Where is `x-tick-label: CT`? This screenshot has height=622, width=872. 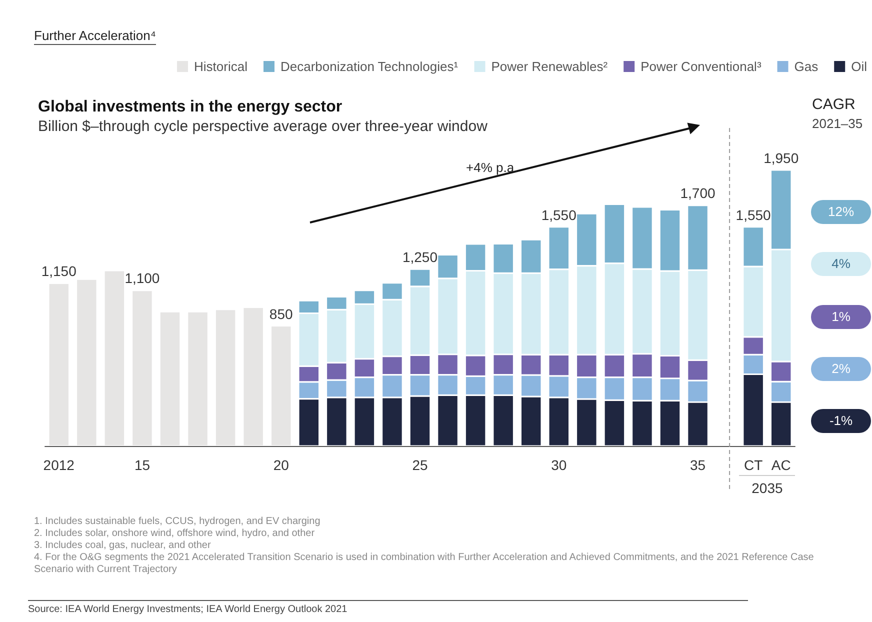 x-tick-label: CT is located at coordinates (754, 465).